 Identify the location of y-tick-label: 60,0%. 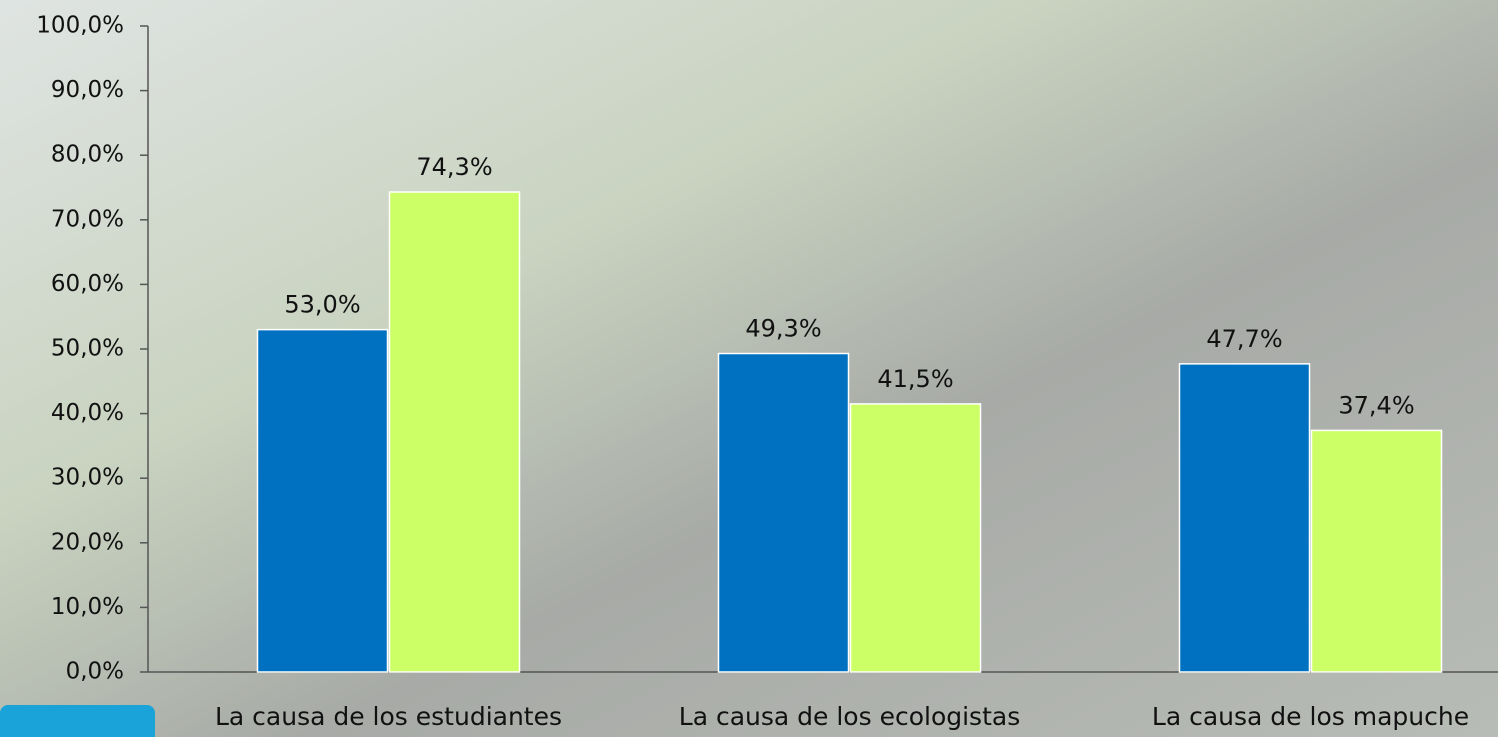
(87, 284).